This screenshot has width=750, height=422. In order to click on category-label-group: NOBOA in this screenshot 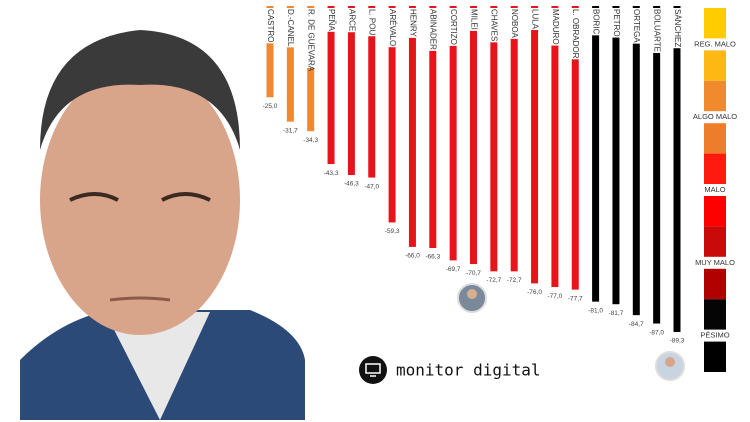, I will do `click(514, 23)`.